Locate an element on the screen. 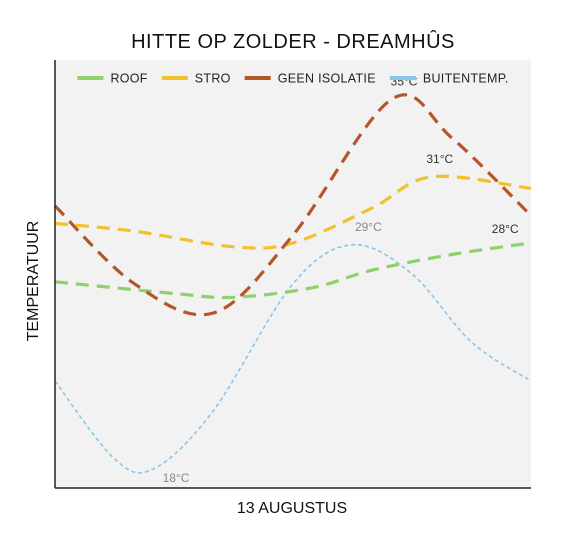 The image size is (582, 547). data-label: 28°C is located at coordinates (505, 229).